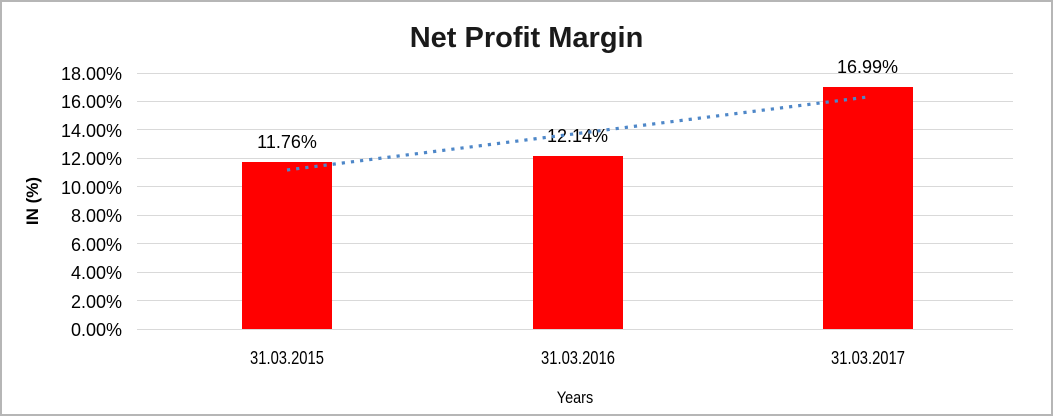 The image size is (1053, 416). Describe the element at coordinates (91, 102) in the screenshot. I see `y-tick-label: 16.00%` at that location.